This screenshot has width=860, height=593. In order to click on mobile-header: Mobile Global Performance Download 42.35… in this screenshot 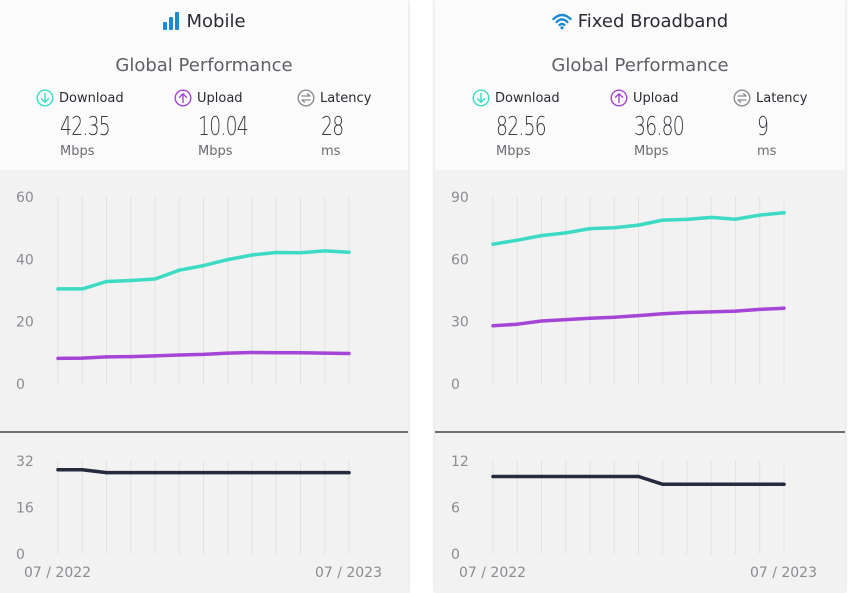, I will do `click(204, 85)`.